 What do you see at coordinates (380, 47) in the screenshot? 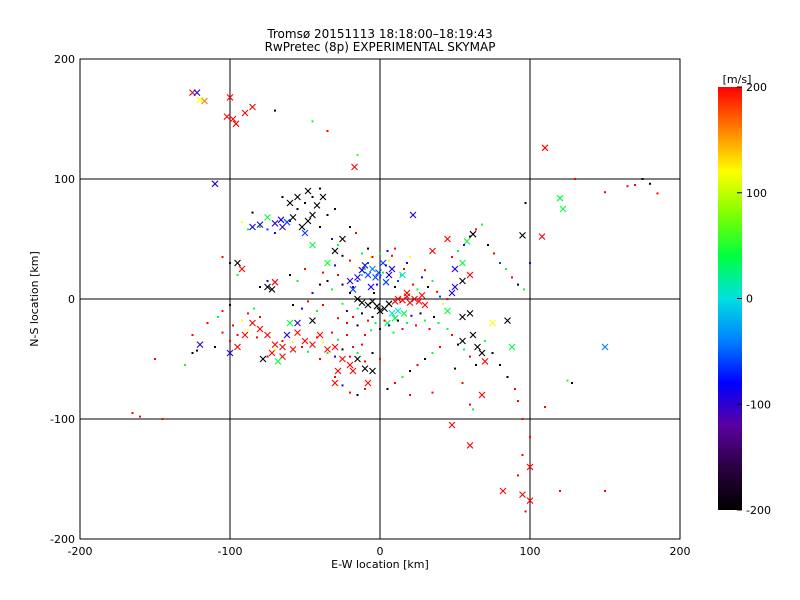
I see `chart-subtitle: RwPretec (8p) EXPERIMENTAL SKYMAP` at bounding box center [380, 47].